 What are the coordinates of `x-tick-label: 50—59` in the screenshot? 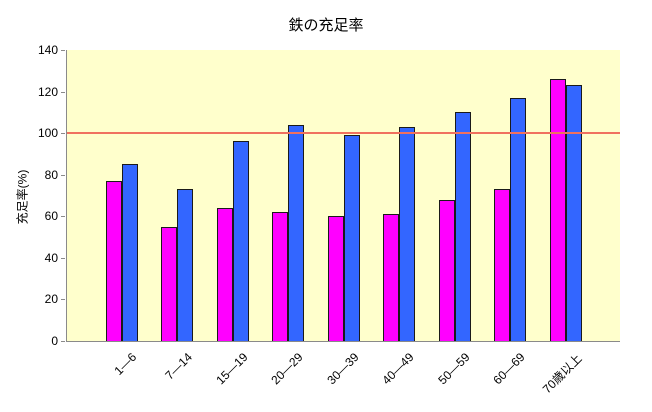 It's located at (454, 369).